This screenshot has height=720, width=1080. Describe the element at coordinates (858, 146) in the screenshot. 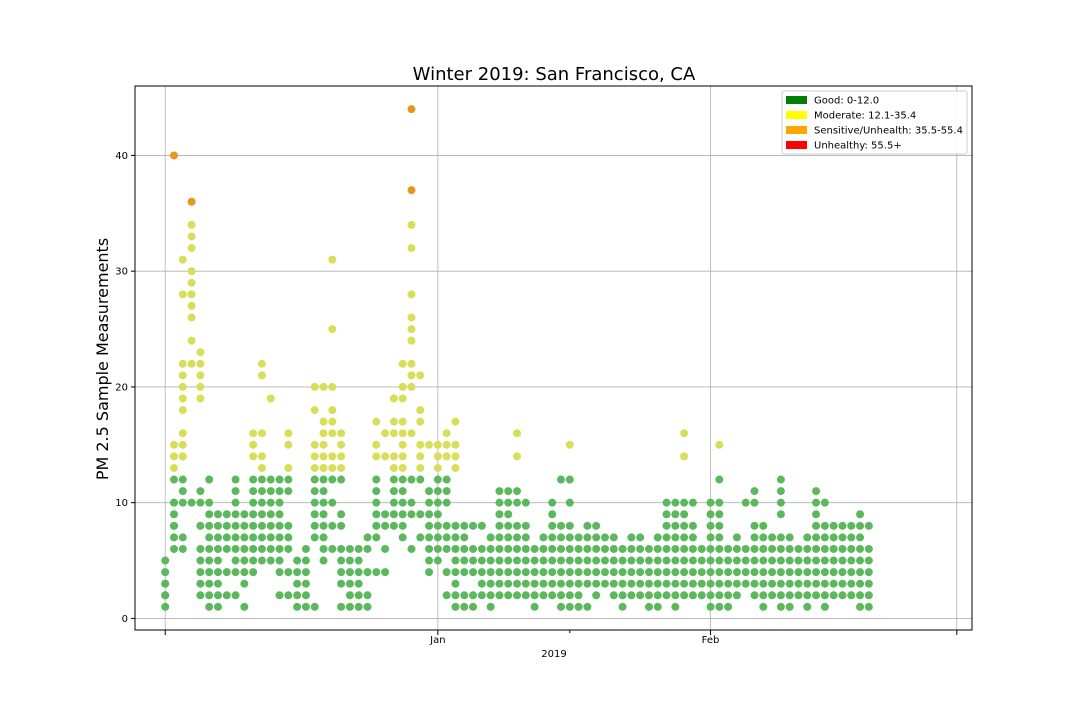

I see `legend-label: Unhealthy: 55.5+` at that location.